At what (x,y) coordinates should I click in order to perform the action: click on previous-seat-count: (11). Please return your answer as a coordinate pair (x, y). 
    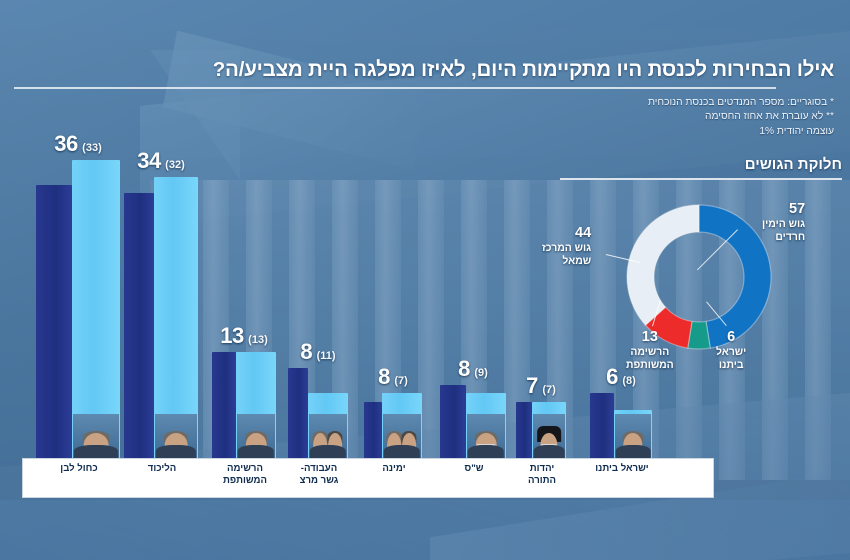
    Looking at the image, I should click on (326, 356).